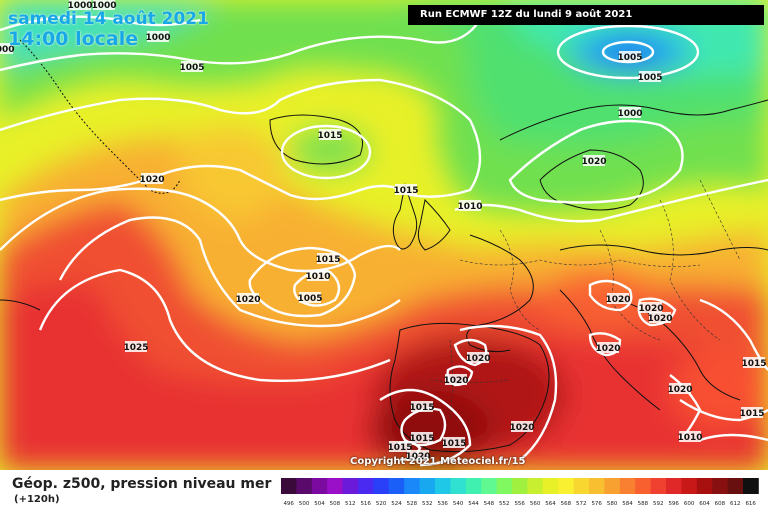 The height and width of the screenshot is (512, 768). I want to click on scale-tick-label: 564, so click(550, 504).